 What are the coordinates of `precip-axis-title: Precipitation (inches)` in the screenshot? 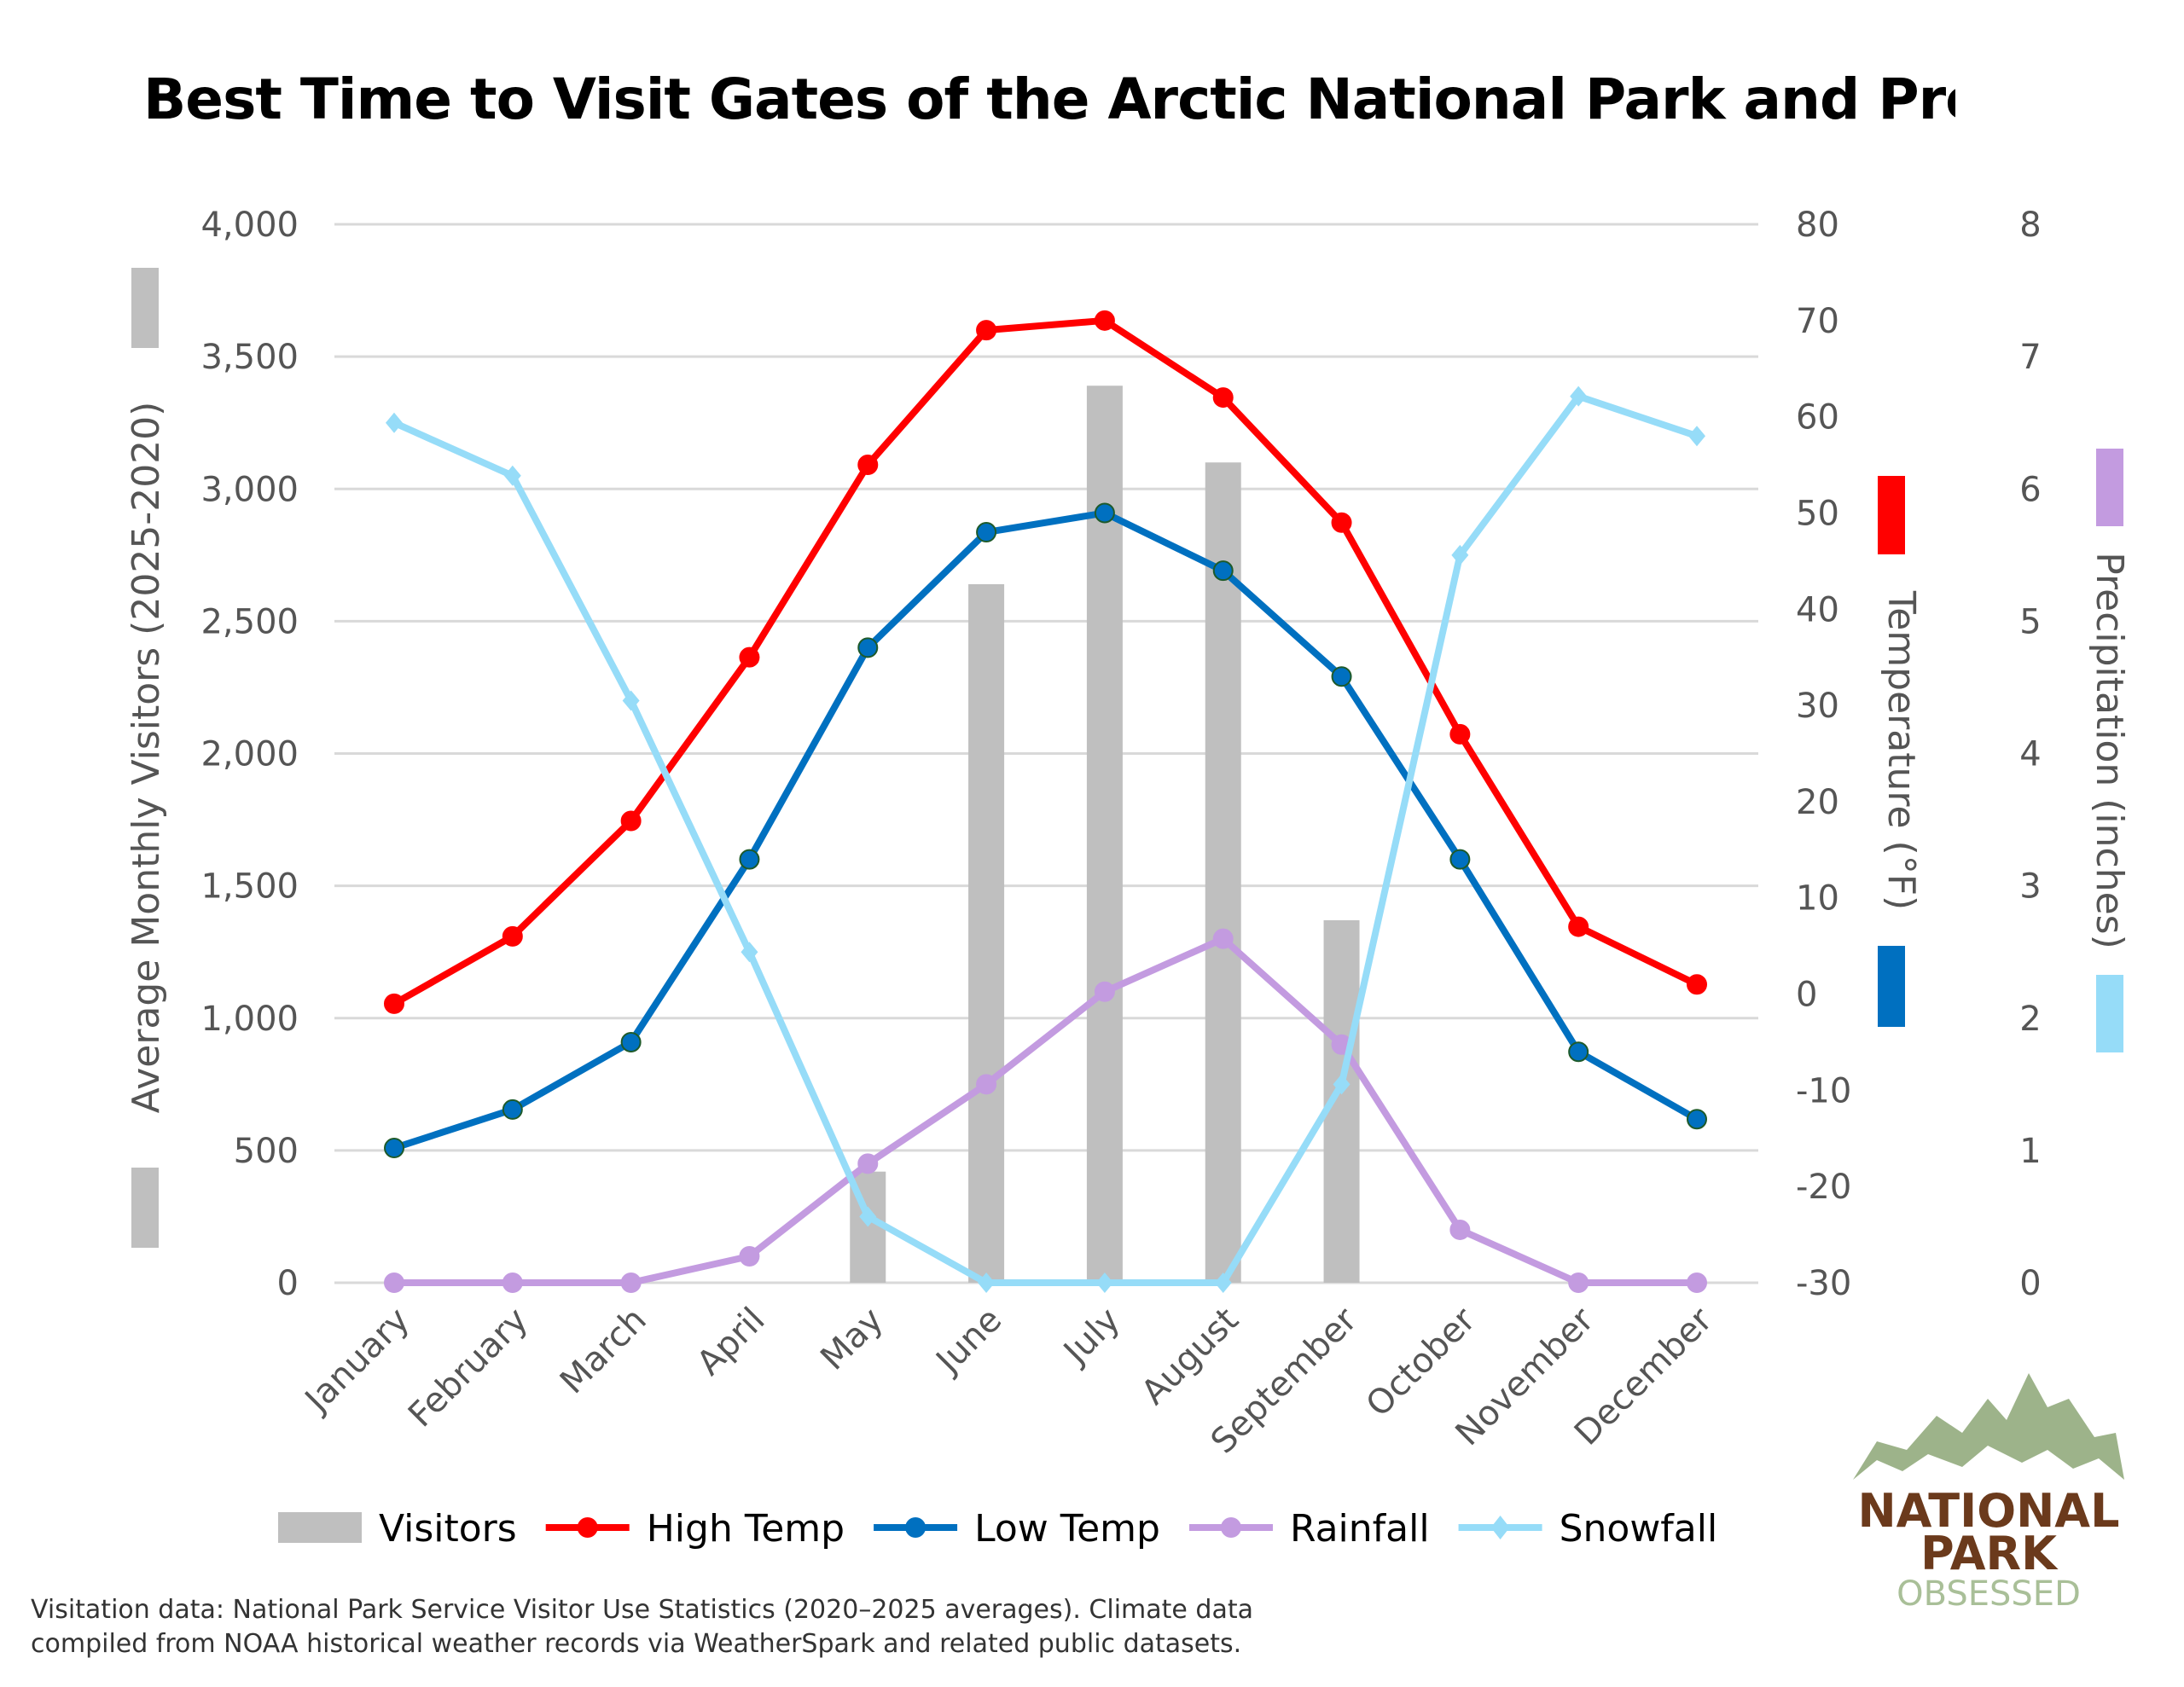 It's located at (2109, 751).